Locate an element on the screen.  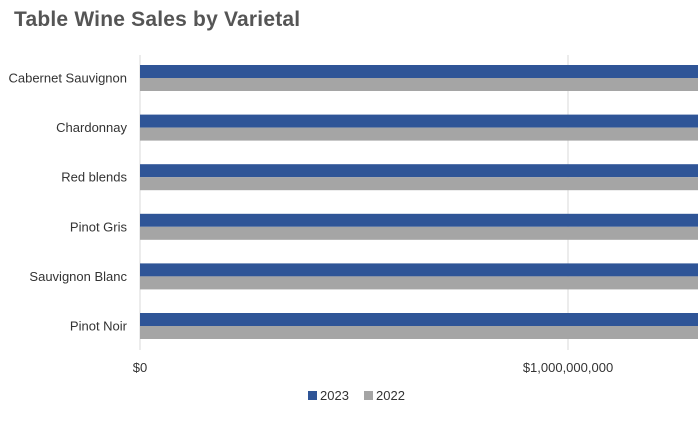
category-label: Cabernet Sauvignon is located at coordinates (67, 78).